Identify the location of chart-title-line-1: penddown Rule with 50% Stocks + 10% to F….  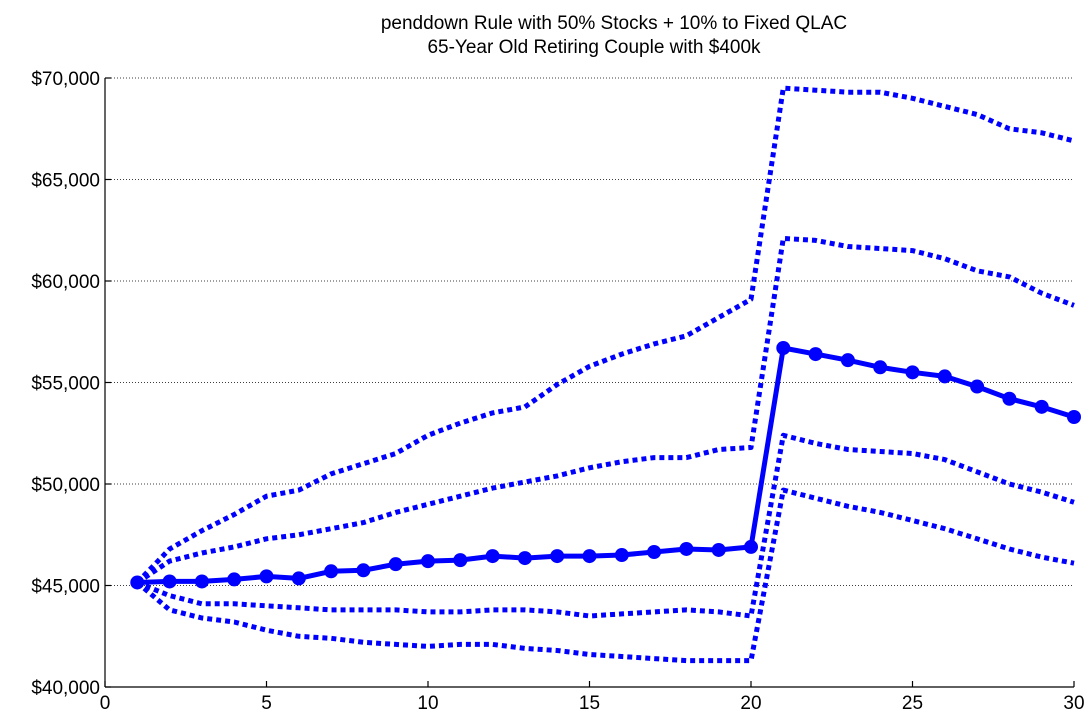
(614, 23).